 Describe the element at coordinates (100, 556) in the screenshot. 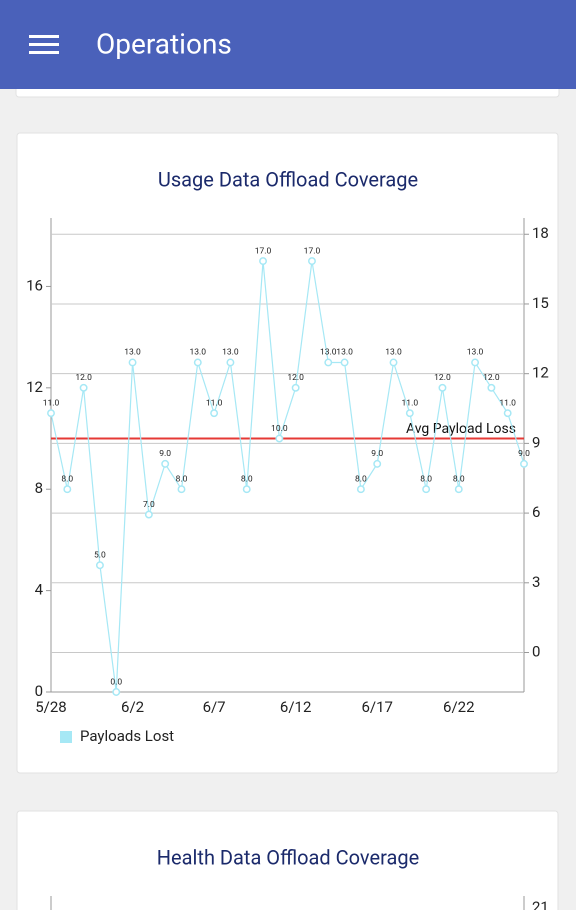

I see `data-label: 5.0` at that location.